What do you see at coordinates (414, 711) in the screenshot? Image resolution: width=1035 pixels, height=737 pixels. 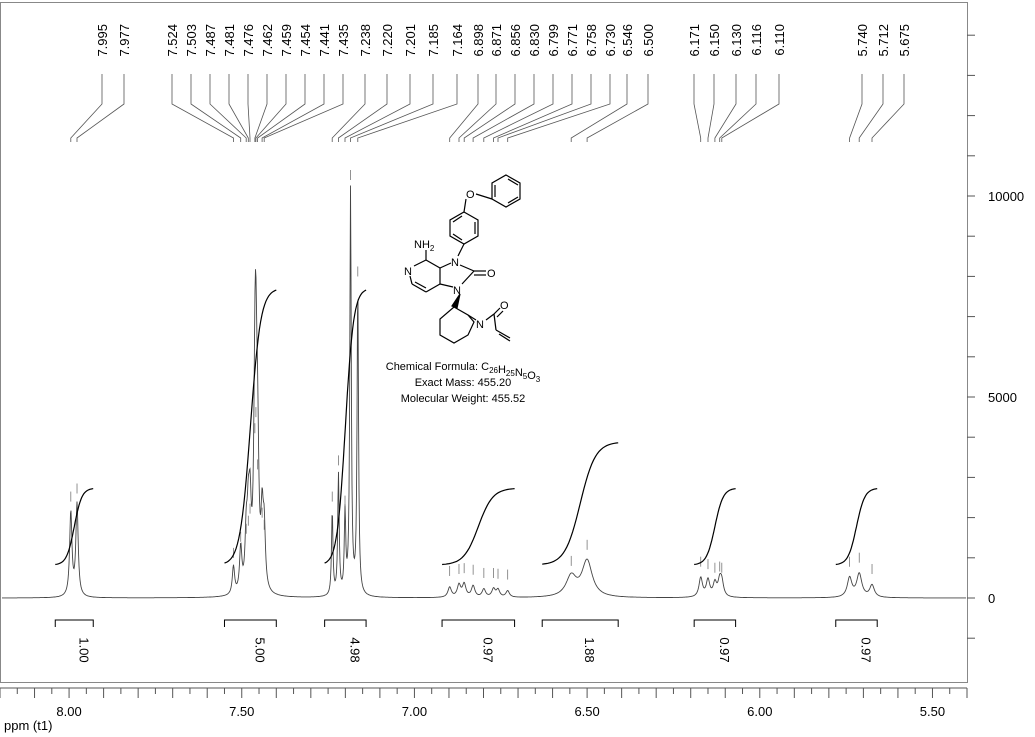 I see `x-tick-label: 7.00` at bounding box center [414, 711].